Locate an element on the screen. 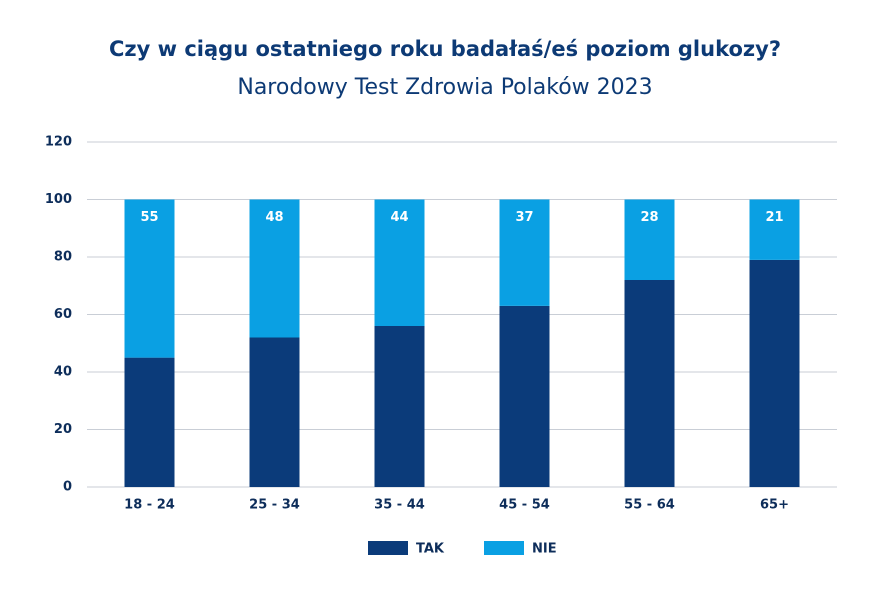 Image resolution: width=890 pixels, height=601 pixels. y-tick-label: 100 is located at coordinates (58, 199).